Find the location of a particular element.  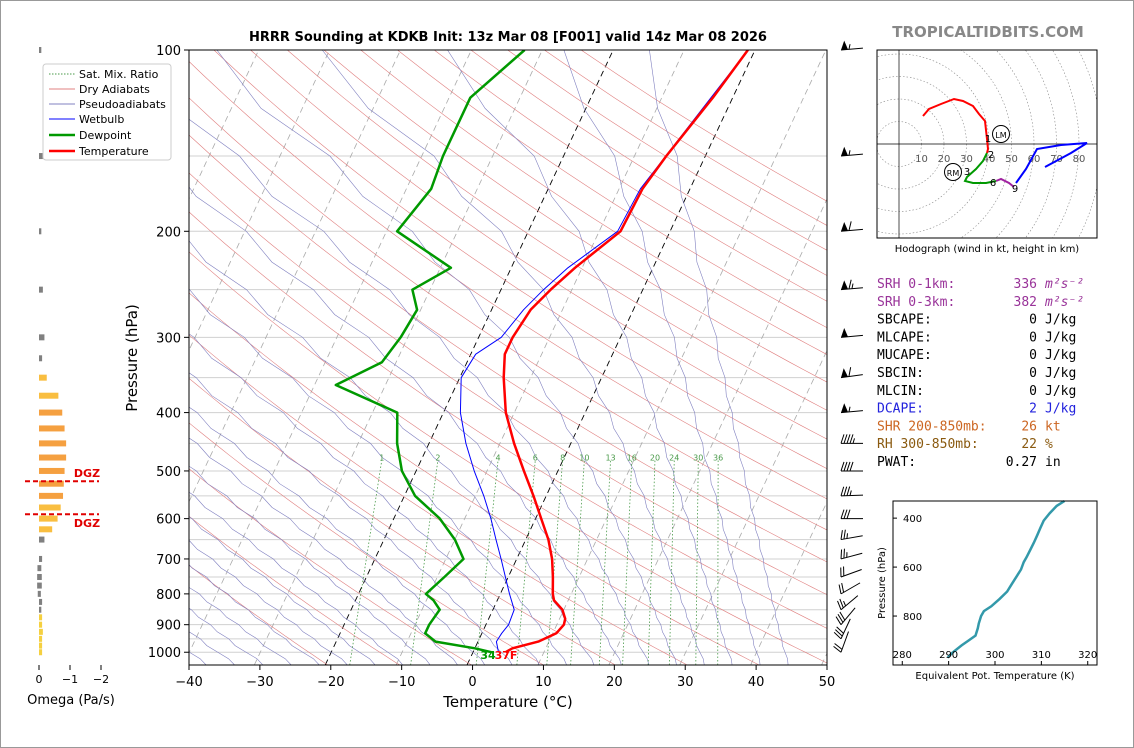

mixing-ratio-label: 24 is located at coordinates (674, 457).